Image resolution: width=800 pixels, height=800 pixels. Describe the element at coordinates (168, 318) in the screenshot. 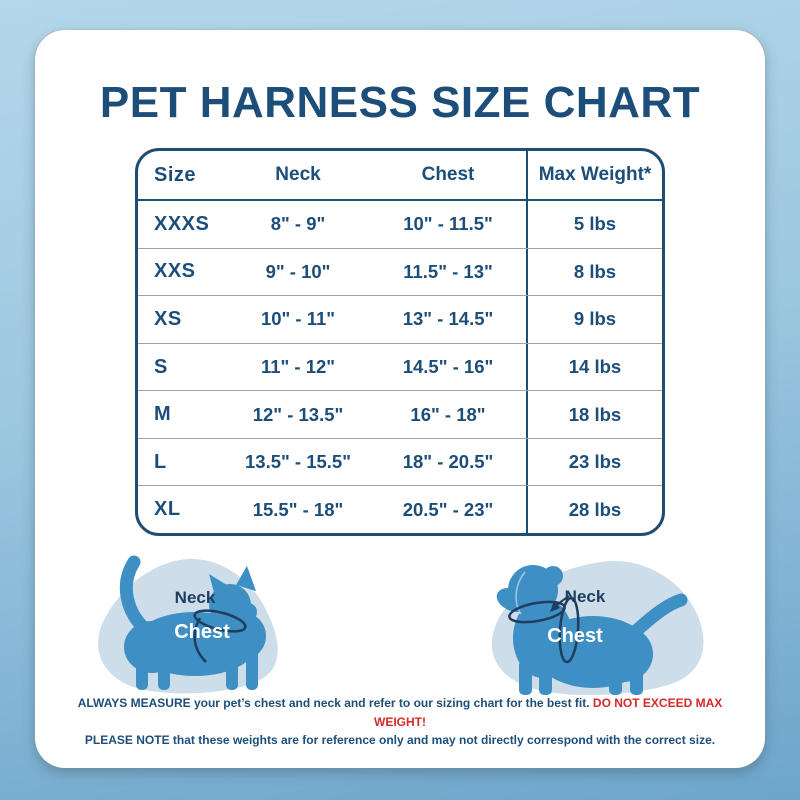

I see `size-value: XS` at that location.